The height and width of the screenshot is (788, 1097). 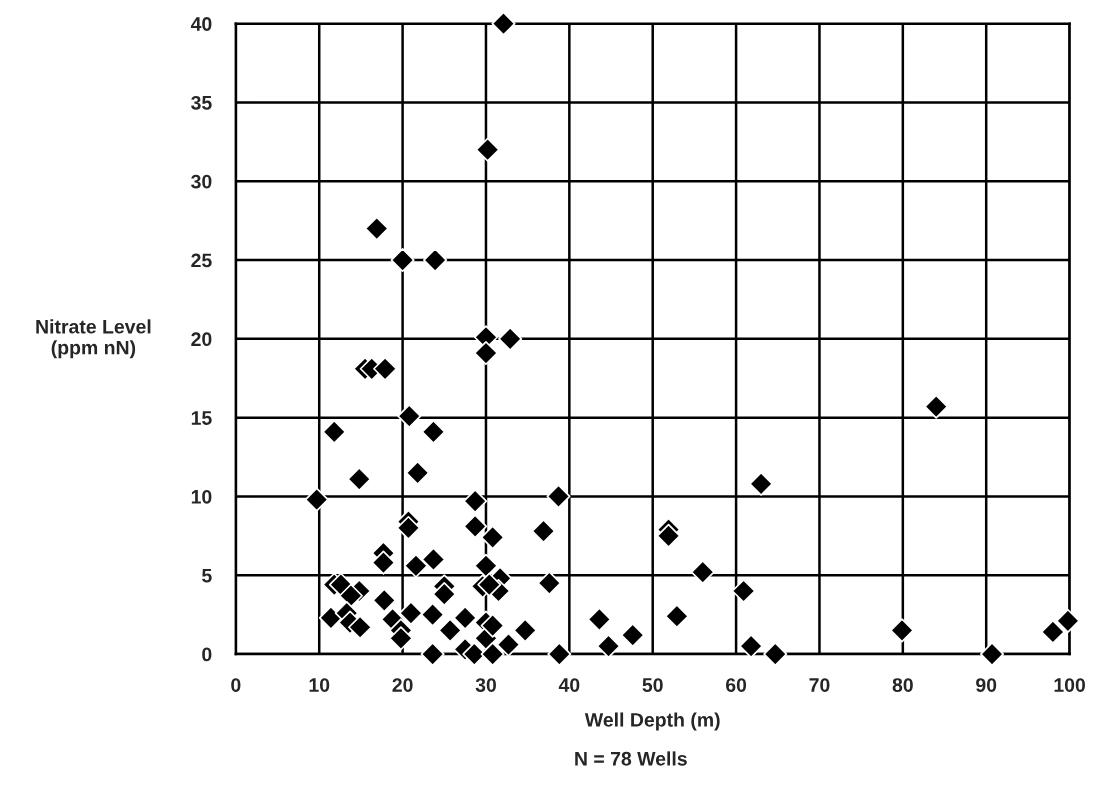 What do you see at coordinates (207, 654) in the screenshot?
I see `y-tick-label: 0` at bounding box center [207, 654].